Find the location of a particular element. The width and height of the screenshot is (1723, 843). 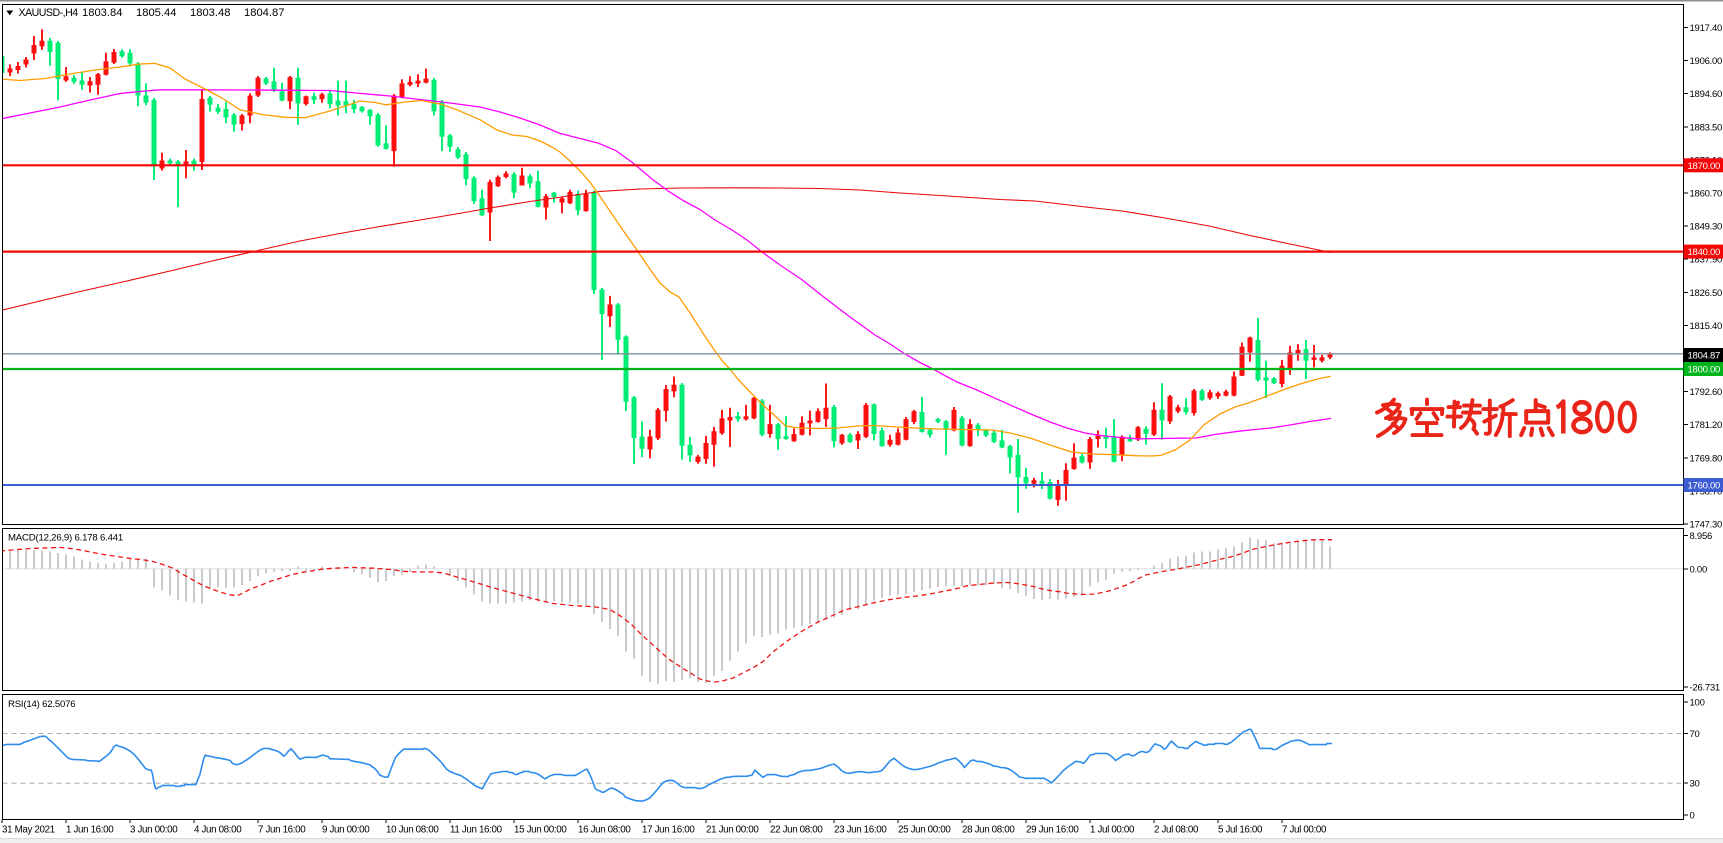

svg-text: 23 Jun 16:00 is located at coordinates (860, 830).